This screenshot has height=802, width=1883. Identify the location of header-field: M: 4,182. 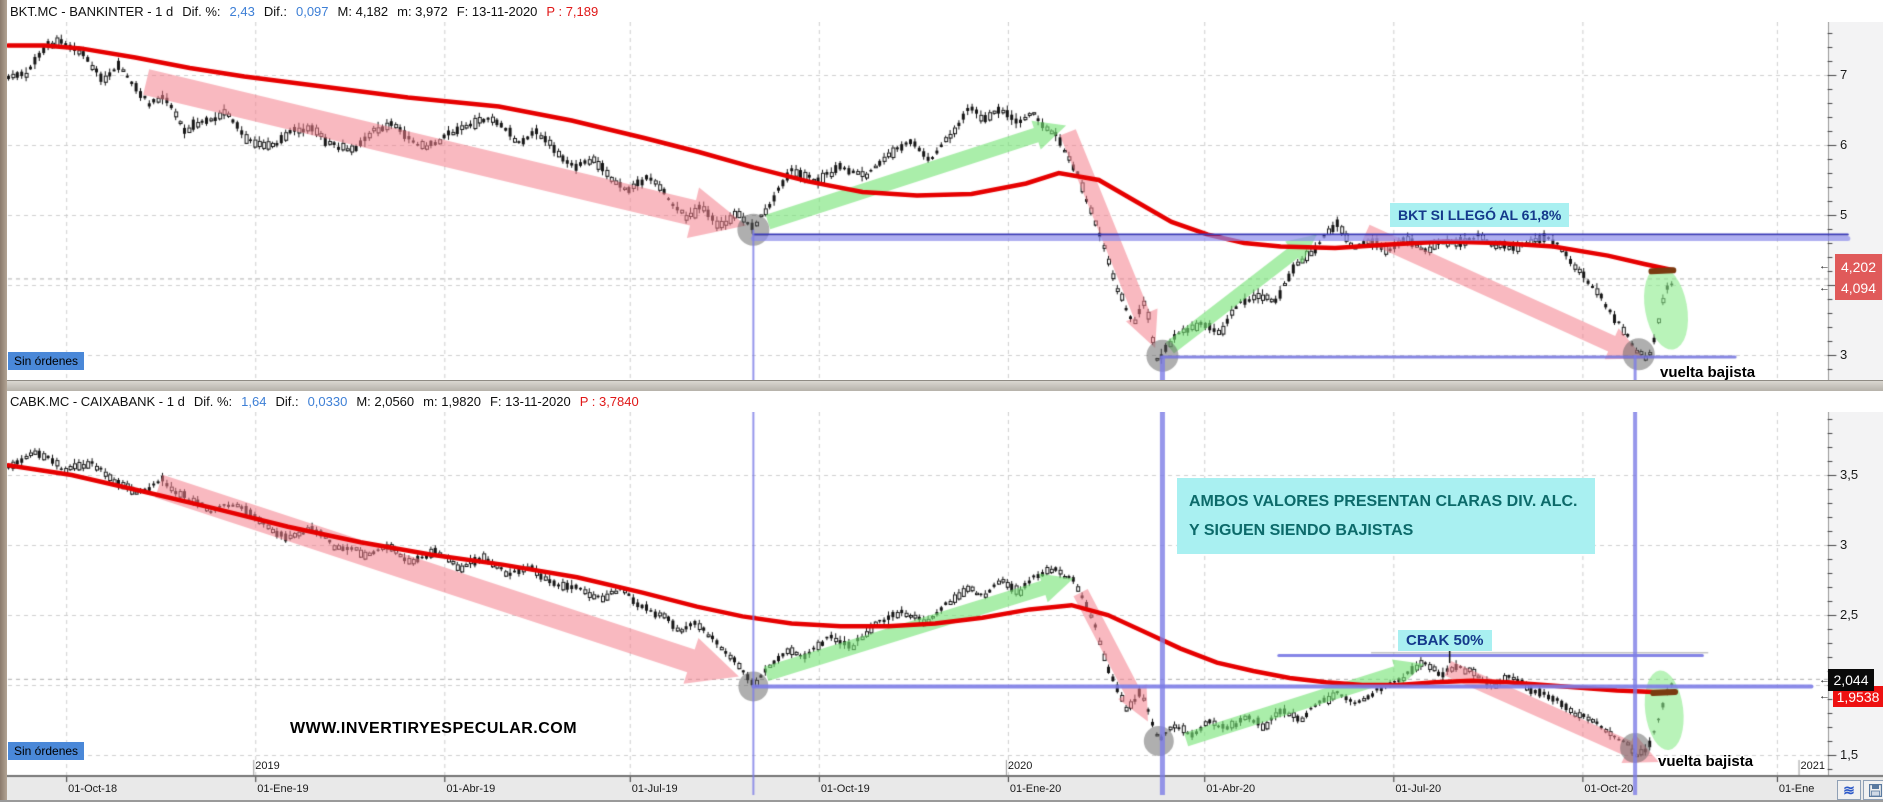
(363, 11).